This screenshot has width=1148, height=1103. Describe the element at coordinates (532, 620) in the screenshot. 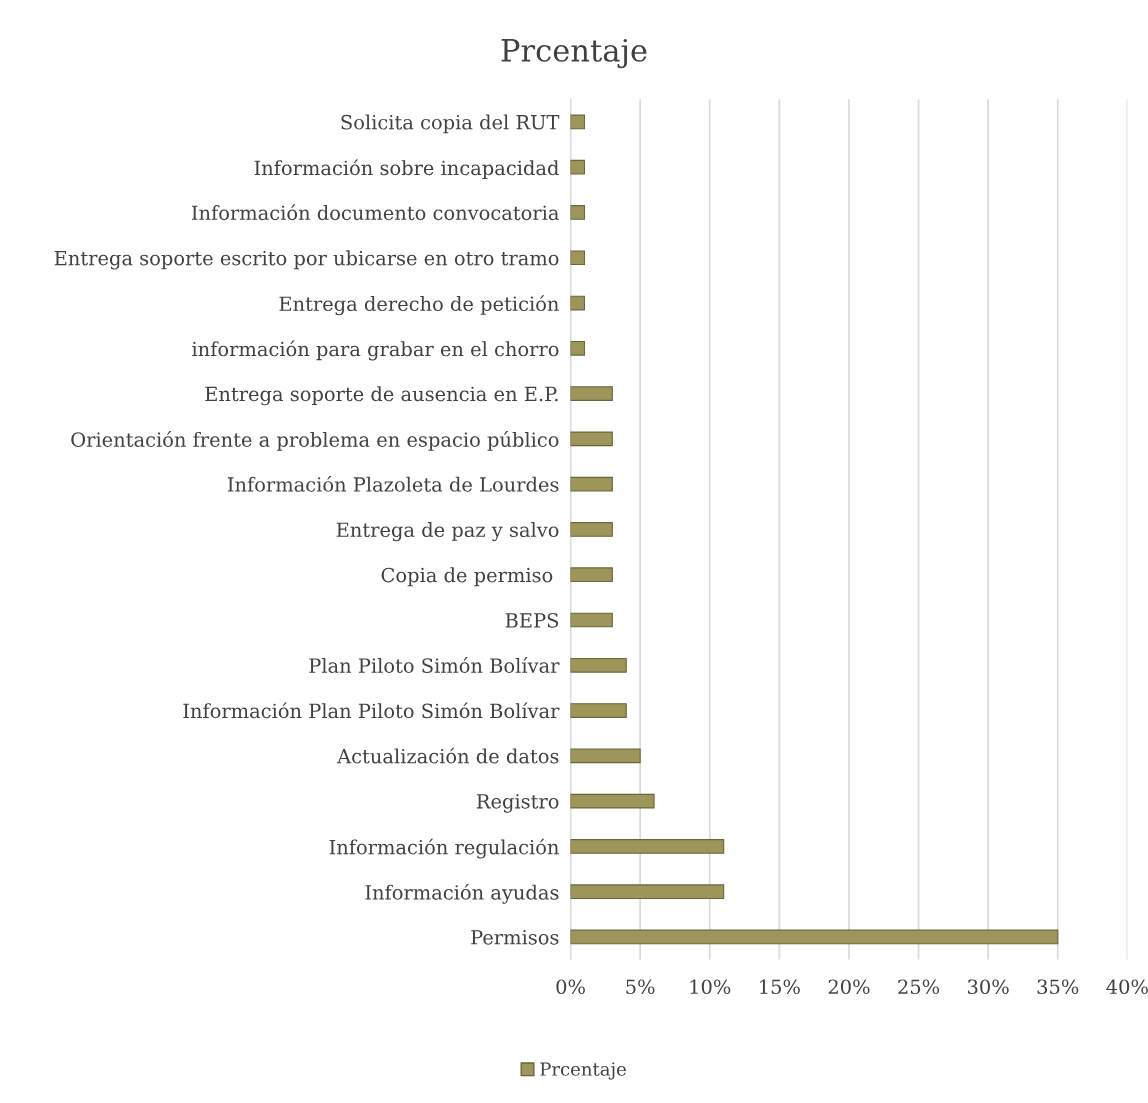

I see `y-tick-label: BEPS` at that location.